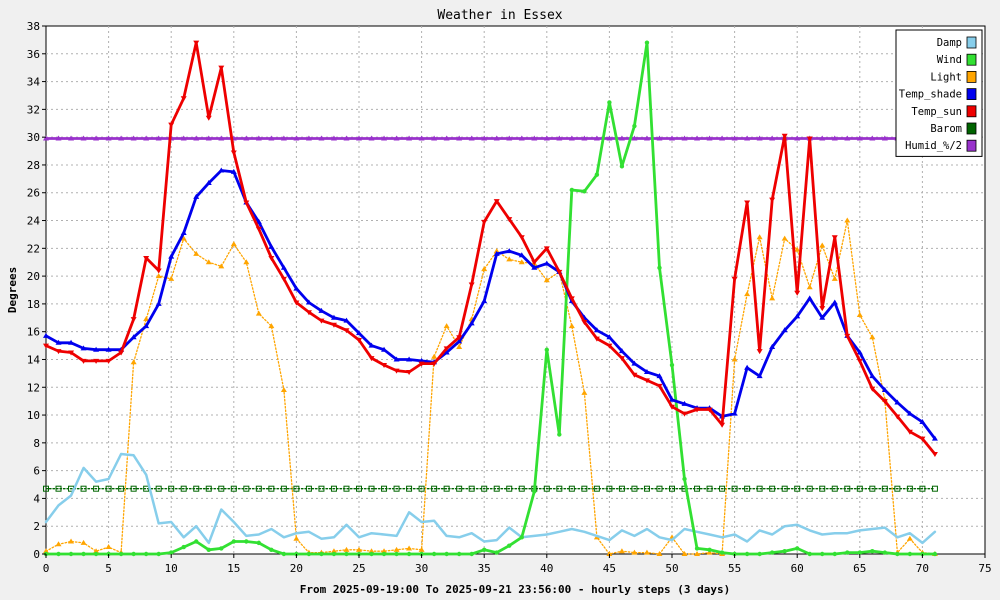  I want to click on y-tick-label: 16, so click(33, 332).